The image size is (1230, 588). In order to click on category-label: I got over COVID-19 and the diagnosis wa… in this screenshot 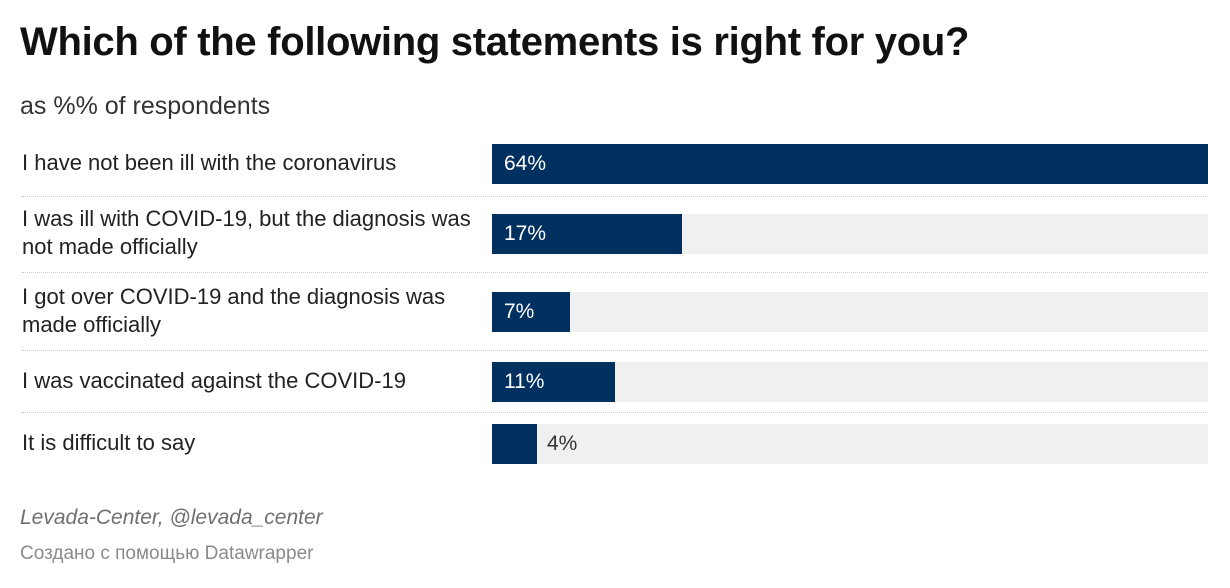, I will do `click(234, 310)`.